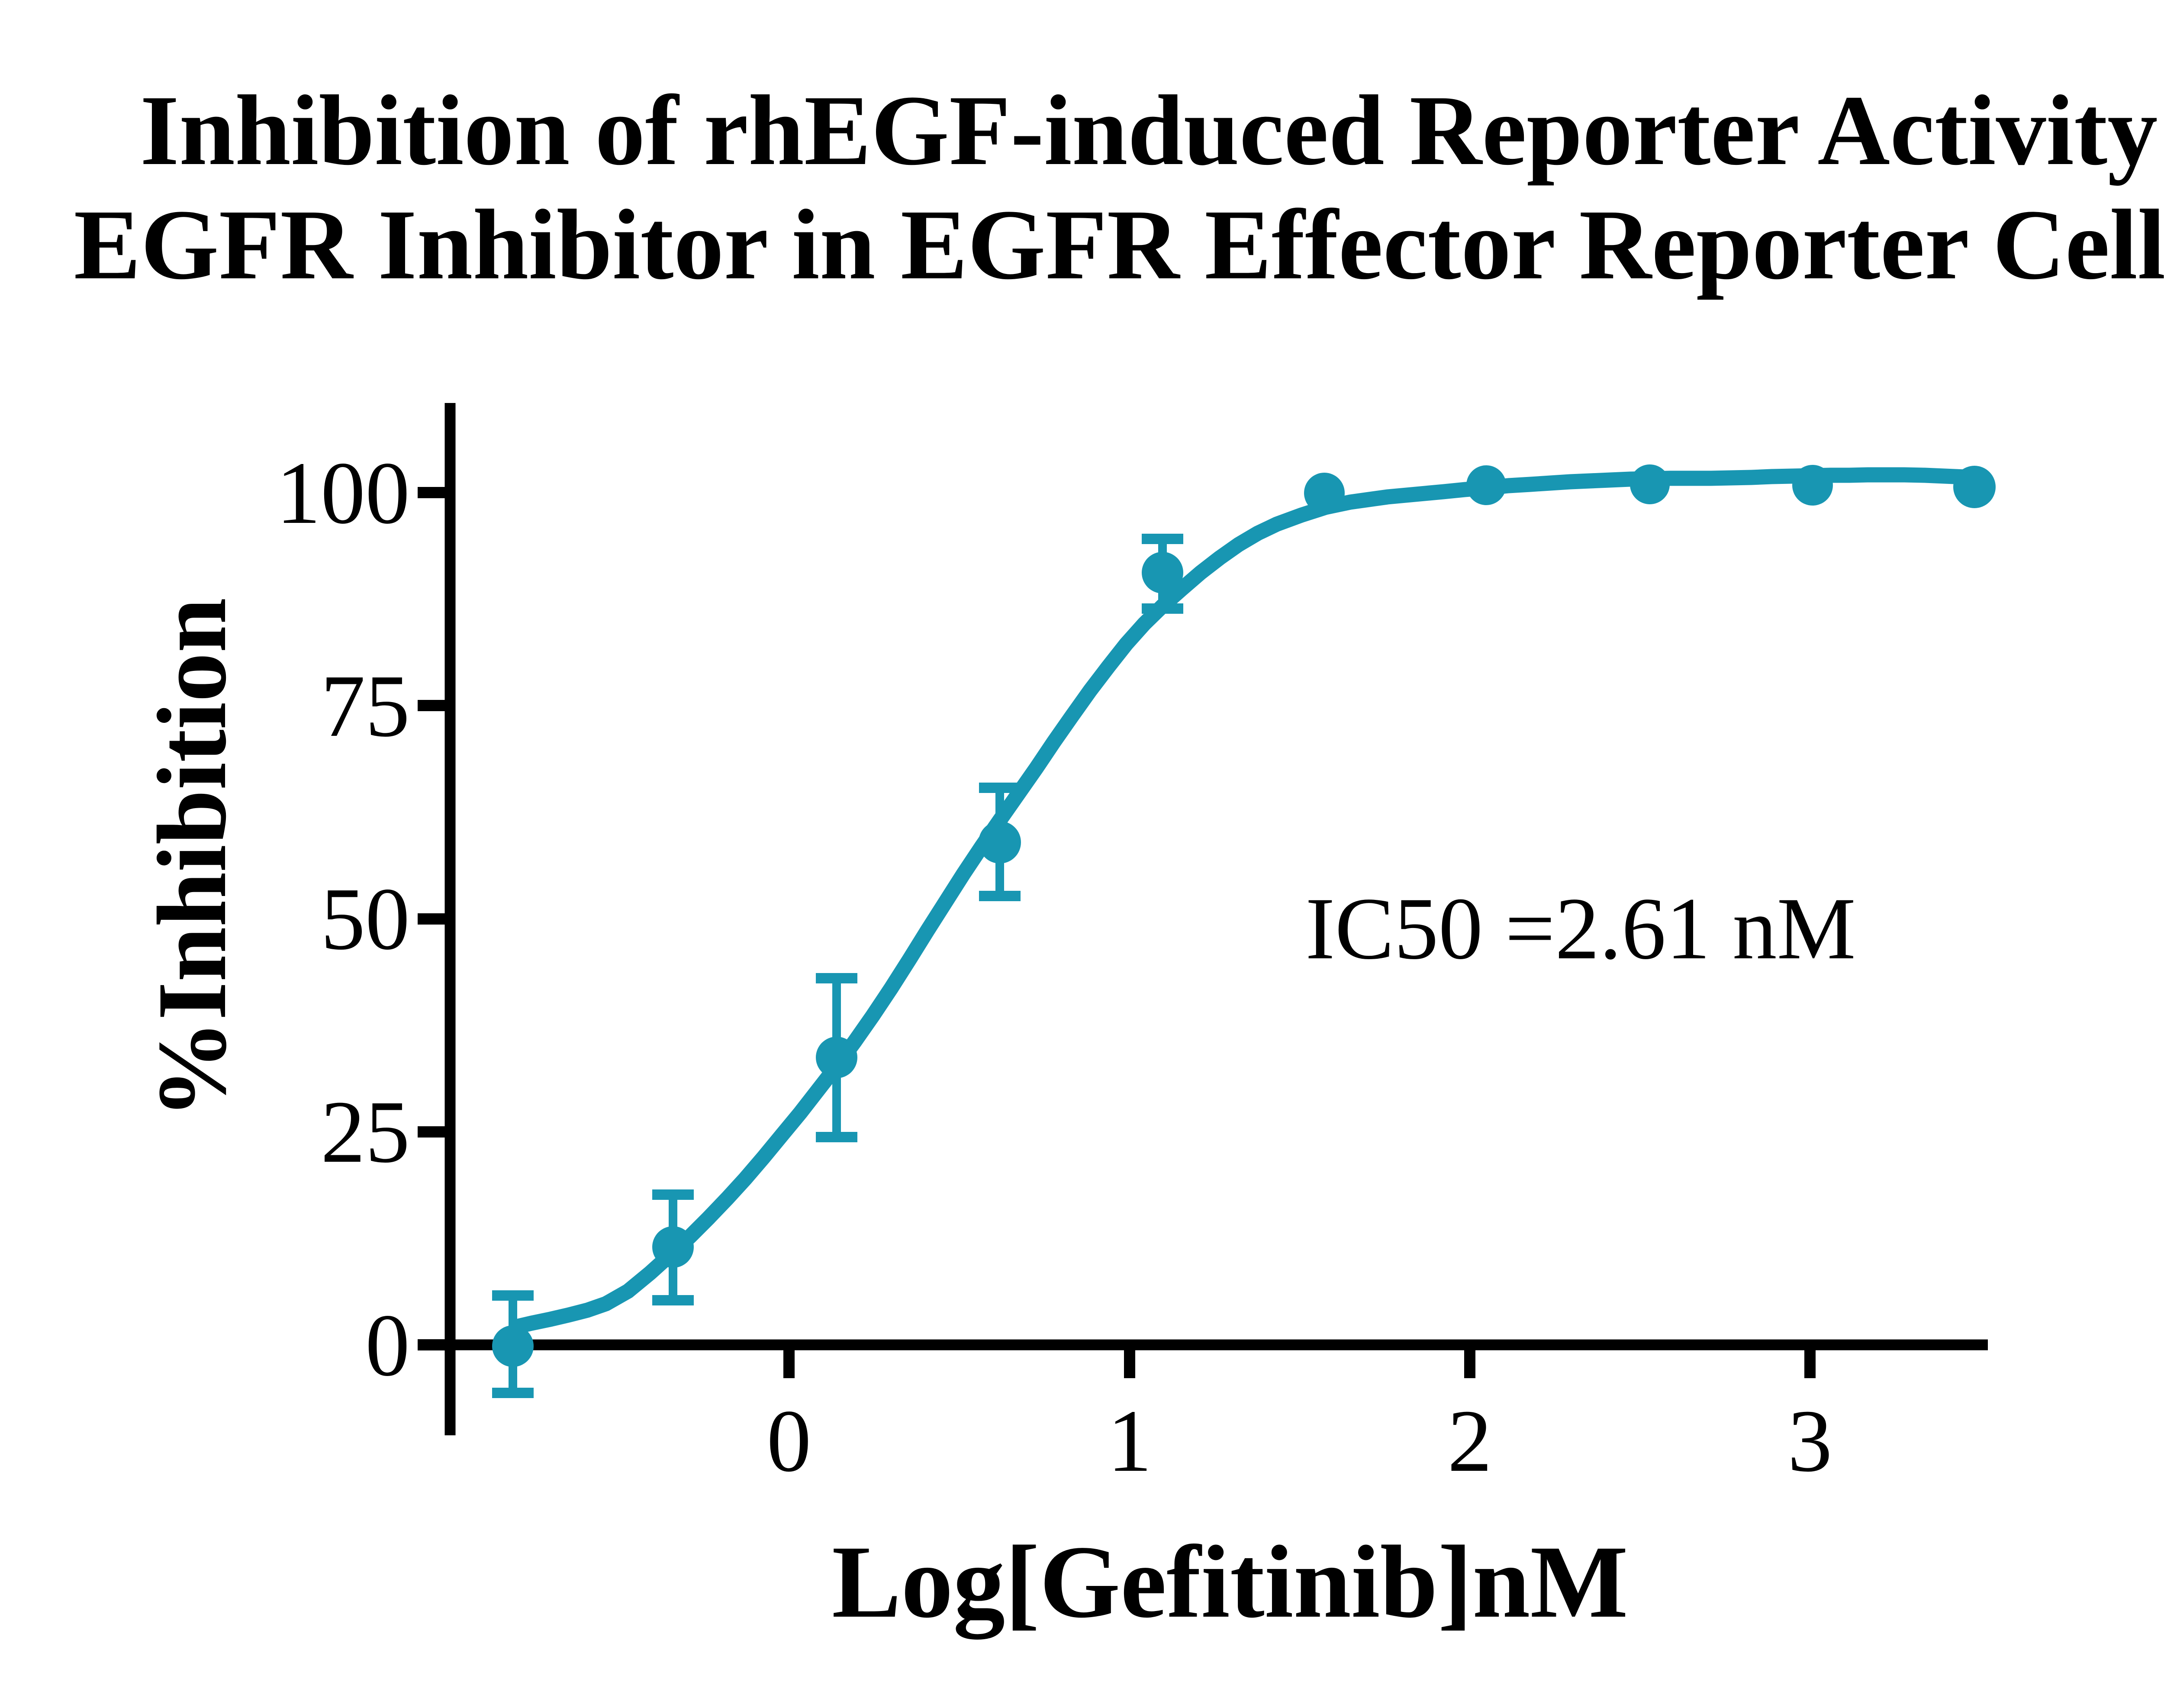 The image size is (2164, 1708). What do you see at coordinates (343, 492) in the screenshot?
I see `svg-text: 100` at bounding box center [343, 492].